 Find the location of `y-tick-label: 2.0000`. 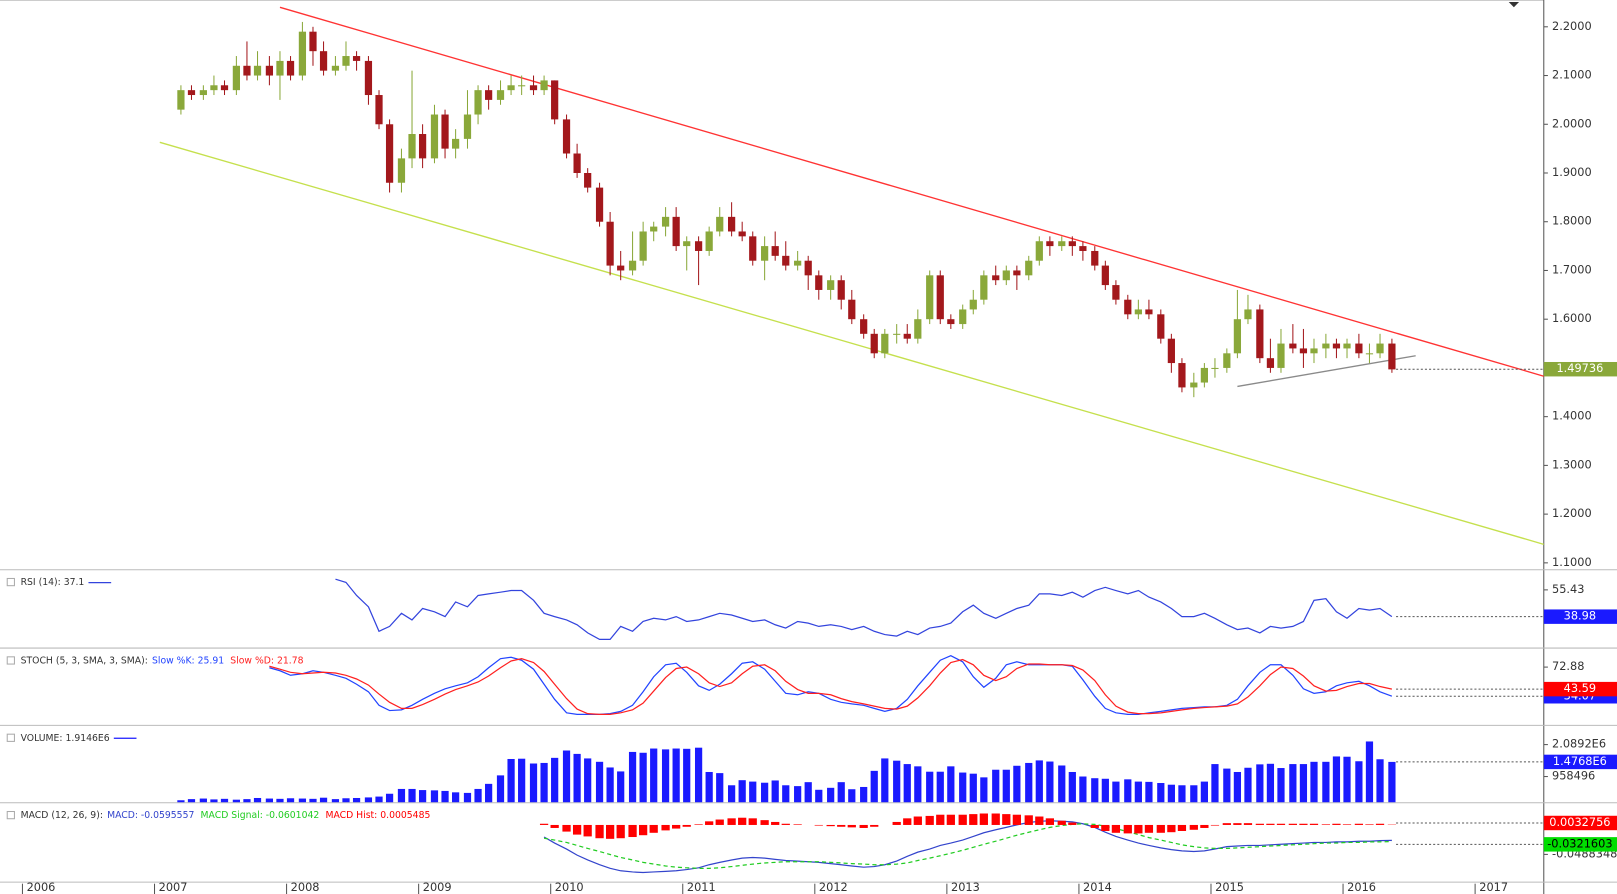

y-tick-label: 2.0000 is located at coordinates (1572, 123).